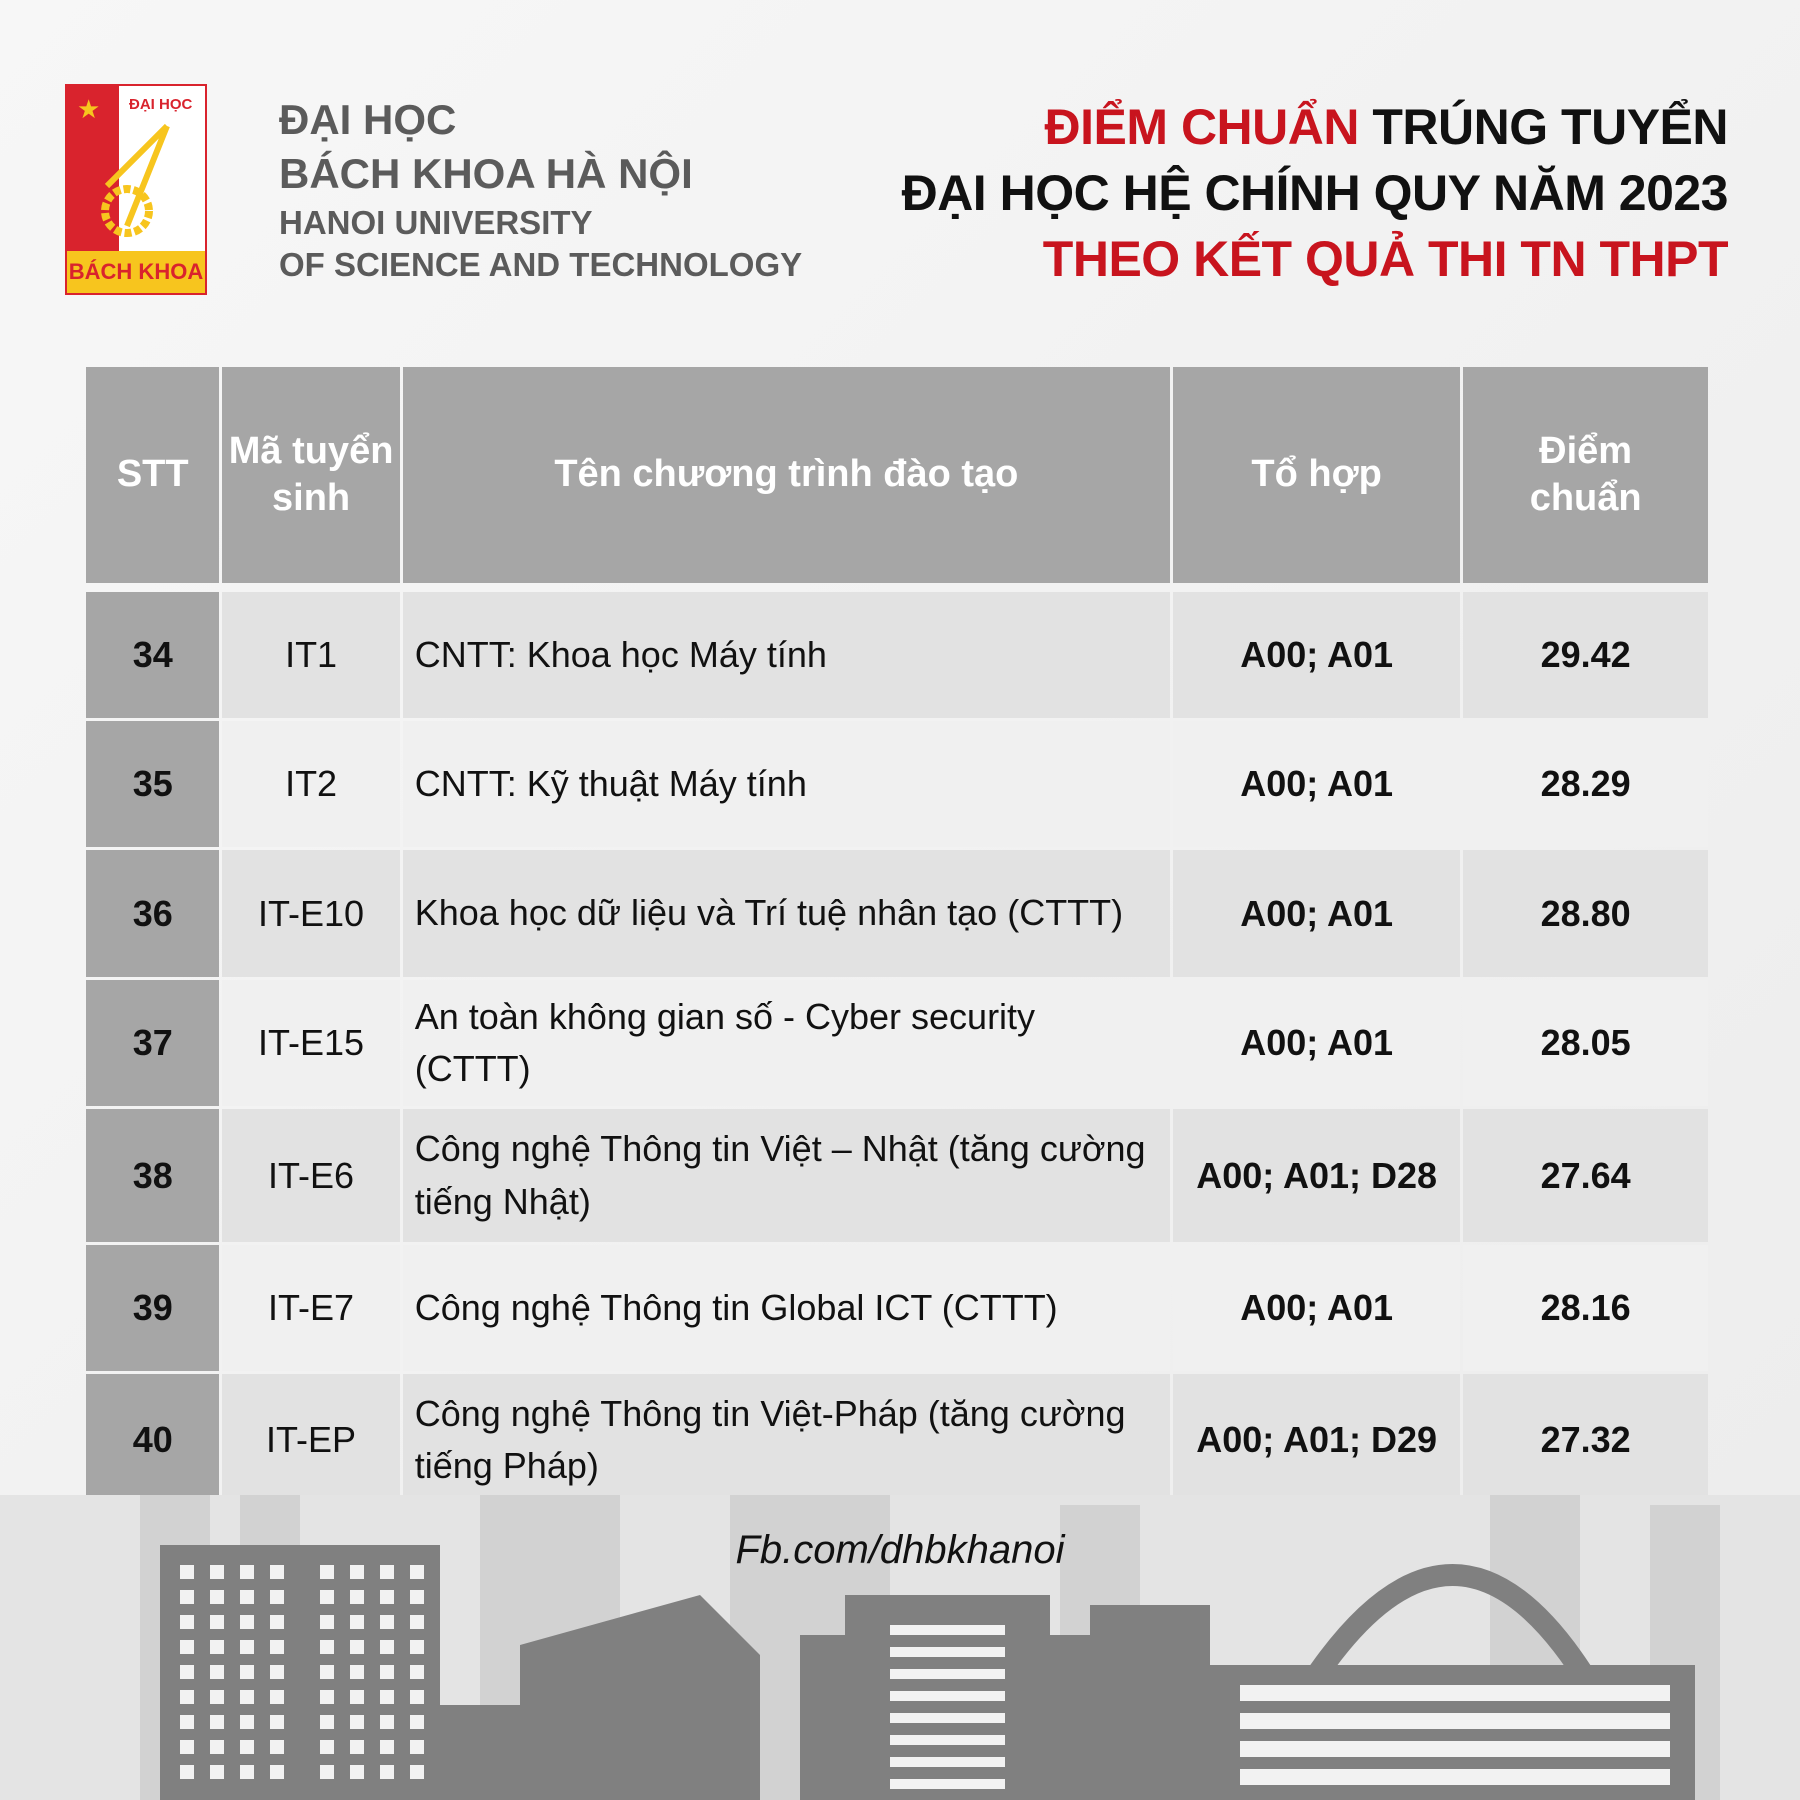 This screenshot has height=1800, width=1800. Describe the element at coordinates (136, 272) in the screenshot. I see `logo-bottom-text: BÁCH KHOA` at that location.